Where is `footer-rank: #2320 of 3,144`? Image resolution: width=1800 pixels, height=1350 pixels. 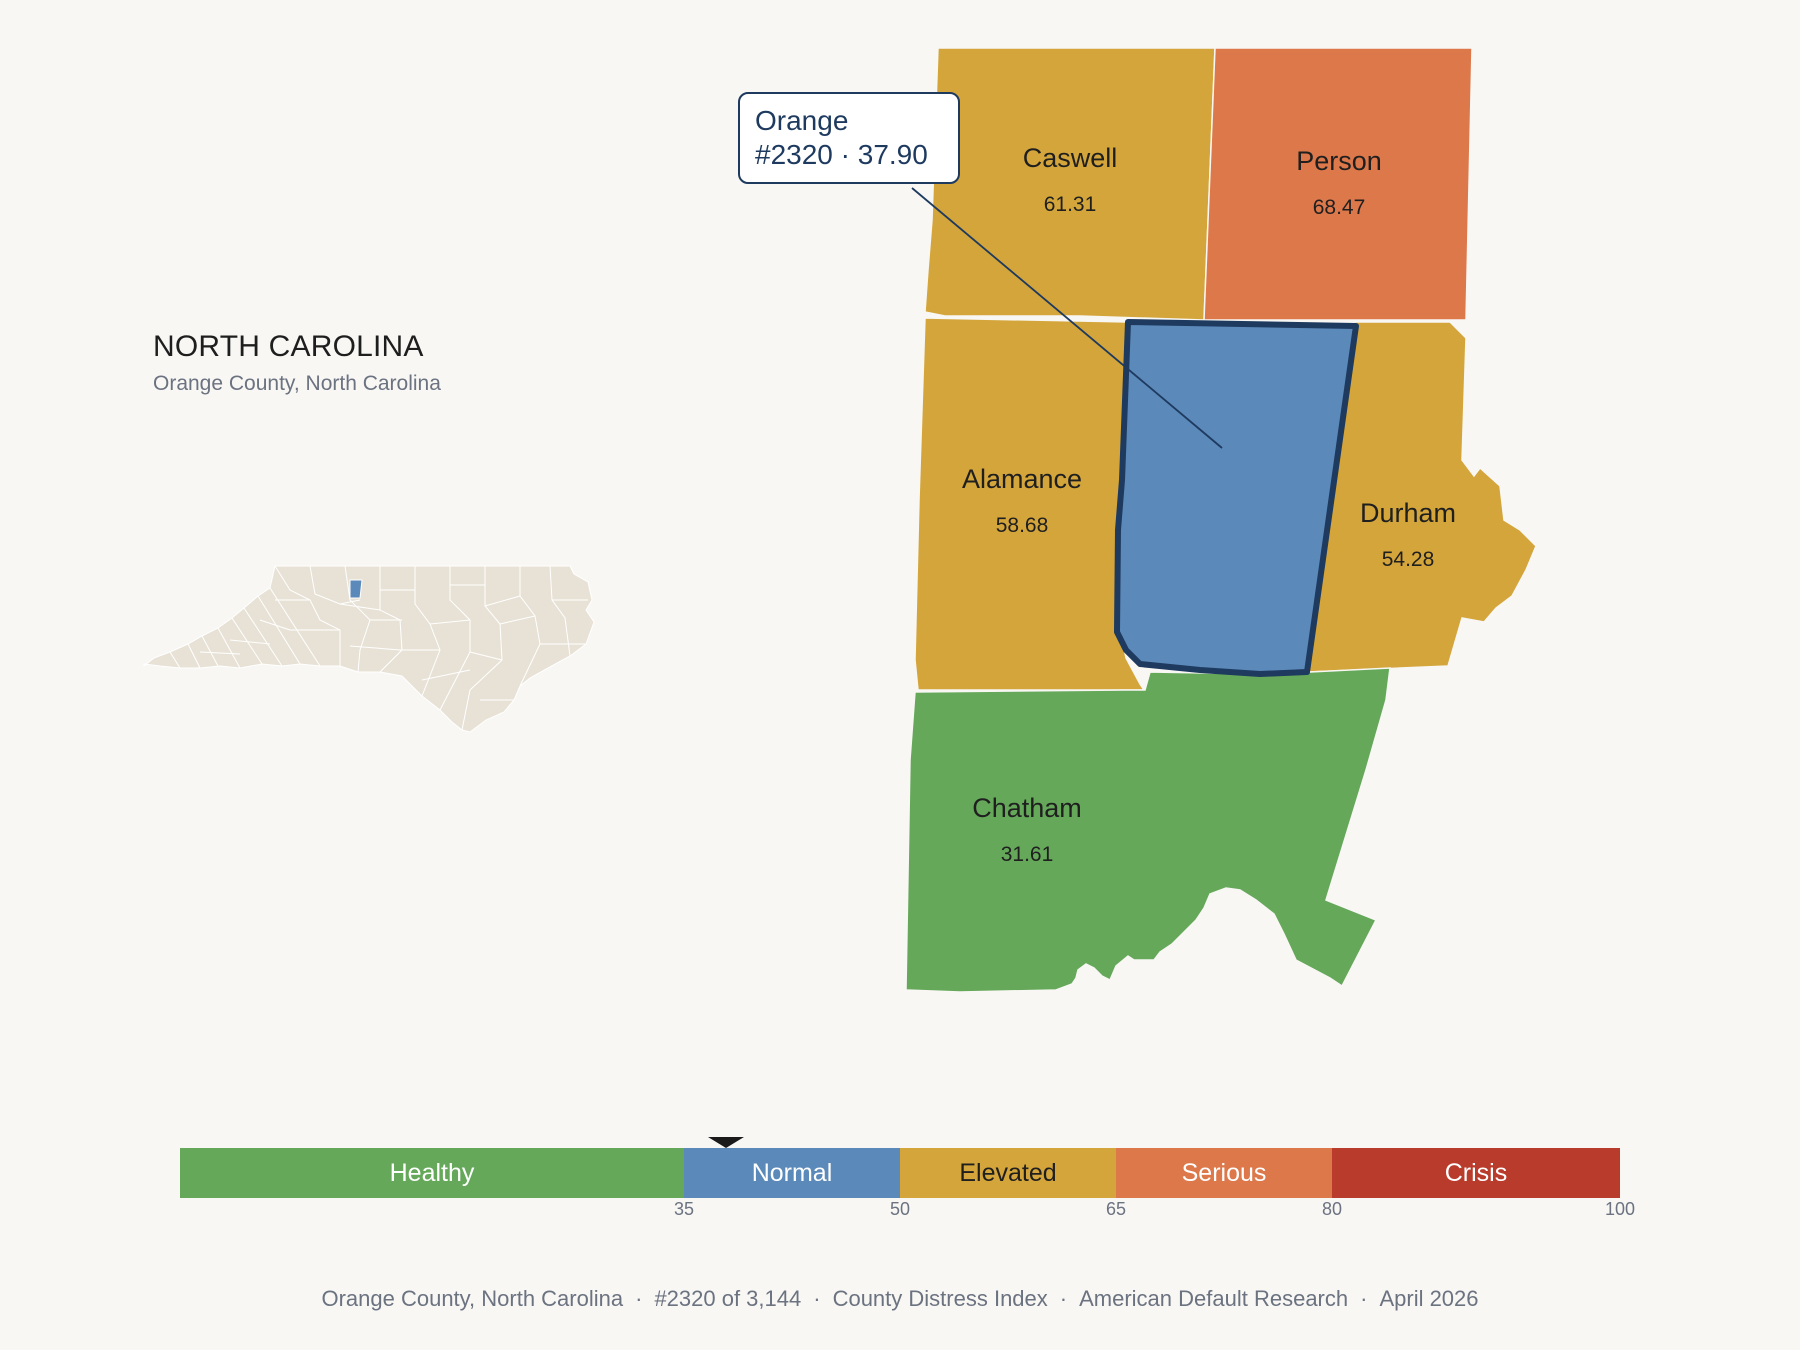
footer-rank: #2320 of 3,144 is located at coordinates (728, 1298).